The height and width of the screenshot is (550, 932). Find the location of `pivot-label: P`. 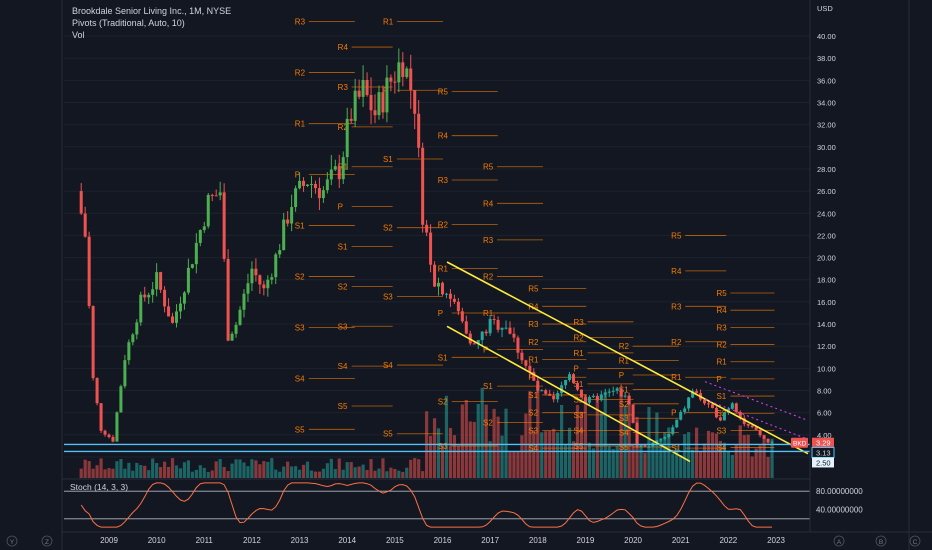

pivot-label: P is located at coordinates (673, 413).